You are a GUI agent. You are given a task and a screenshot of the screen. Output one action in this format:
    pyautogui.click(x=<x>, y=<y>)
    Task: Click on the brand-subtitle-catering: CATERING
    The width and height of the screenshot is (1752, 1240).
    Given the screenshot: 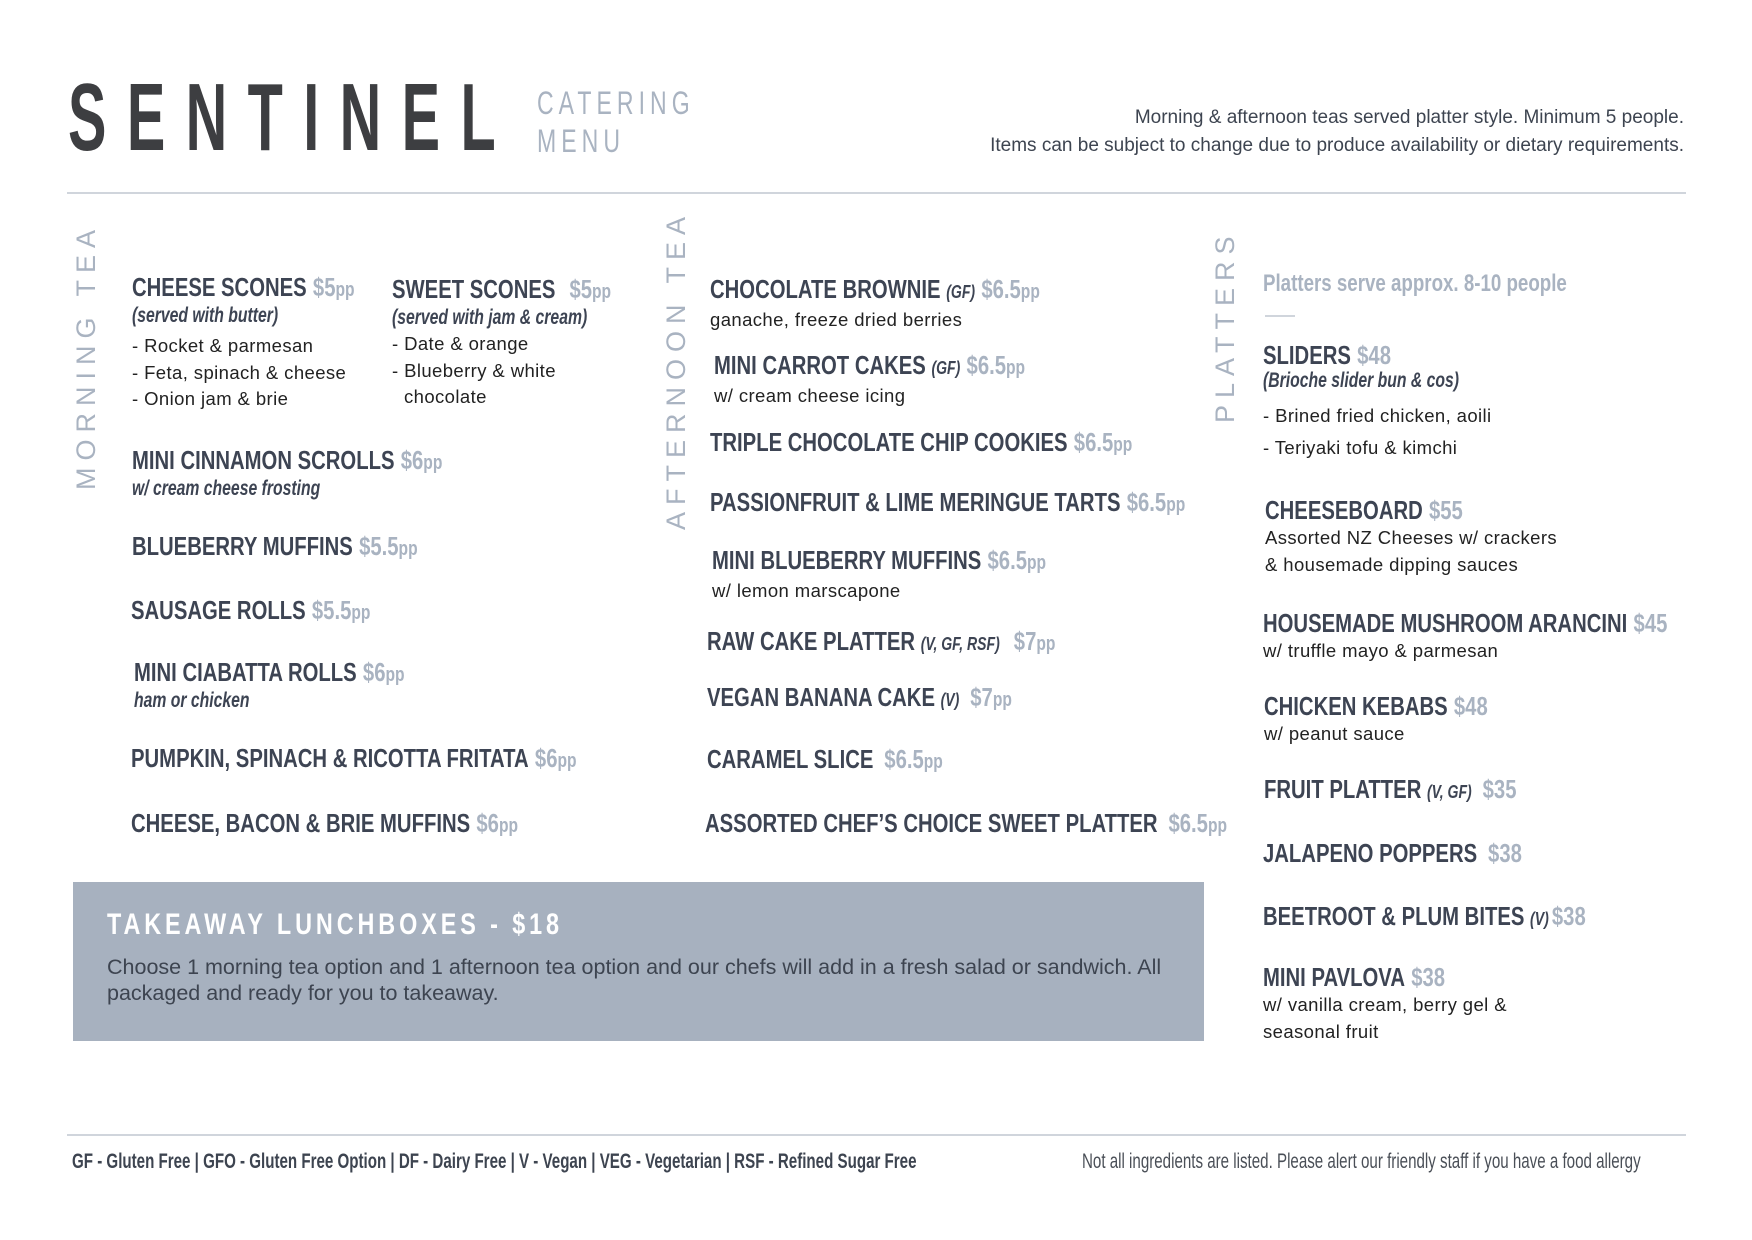 What is the action you would take?
    pyautogui.click(x=616, y=103)
    